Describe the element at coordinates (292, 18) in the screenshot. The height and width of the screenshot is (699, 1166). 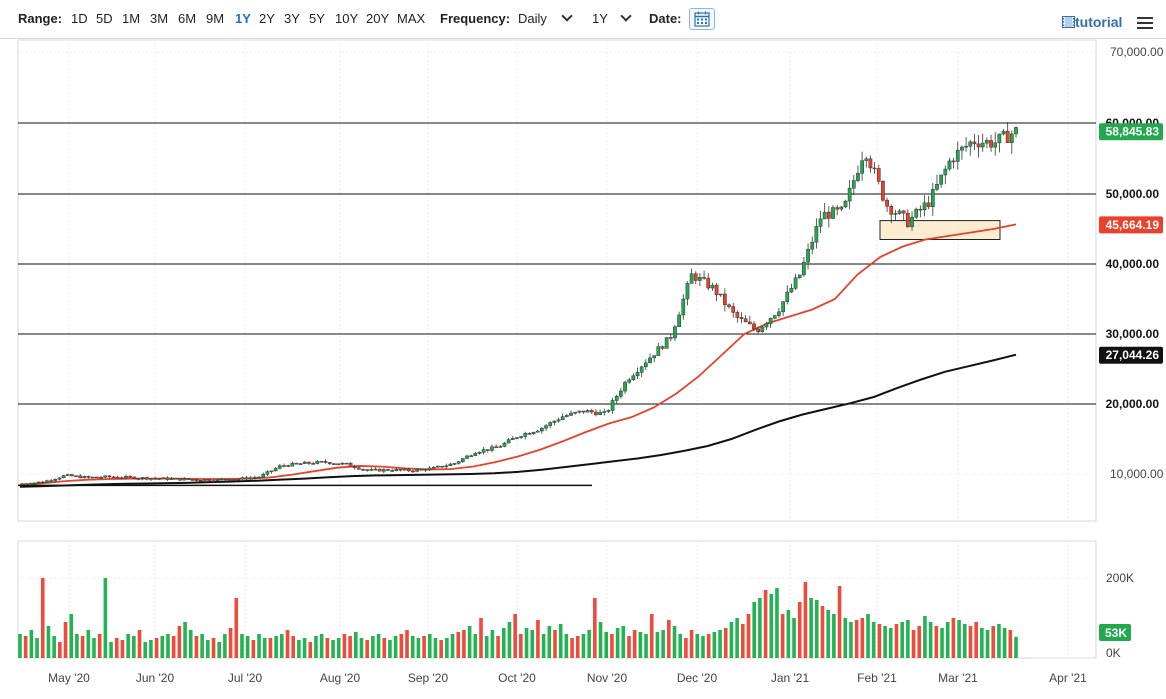
I see `range-3y-button: 3Y` at that location.